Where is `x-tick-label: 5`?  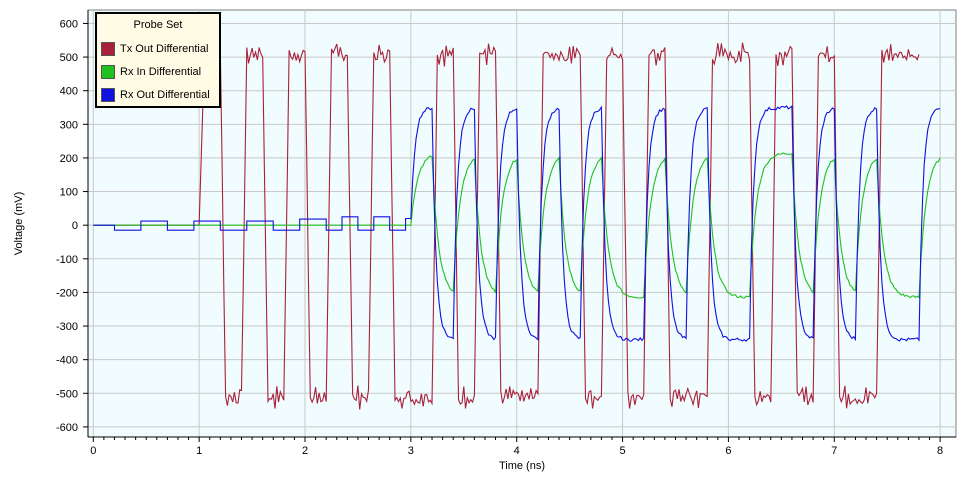 x-tick-label: 5 is located at coordinates (622, 451).